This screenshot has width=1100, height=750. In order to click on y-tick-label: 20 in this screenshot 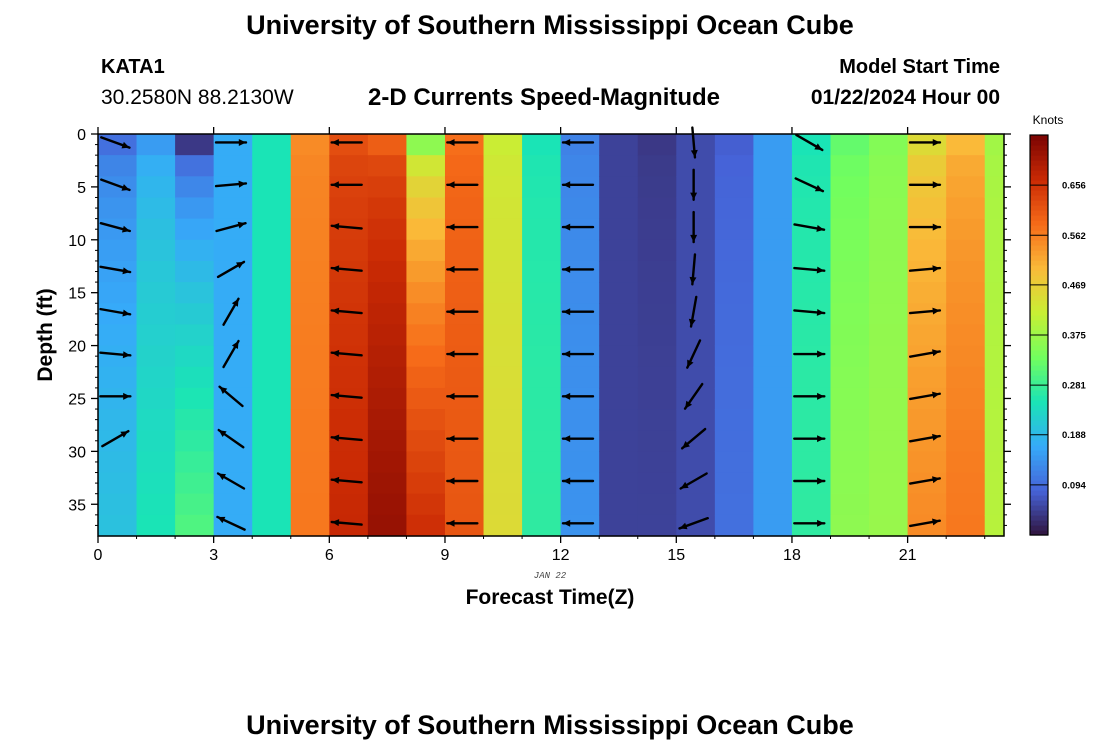, I will do `click(77, 347)`.